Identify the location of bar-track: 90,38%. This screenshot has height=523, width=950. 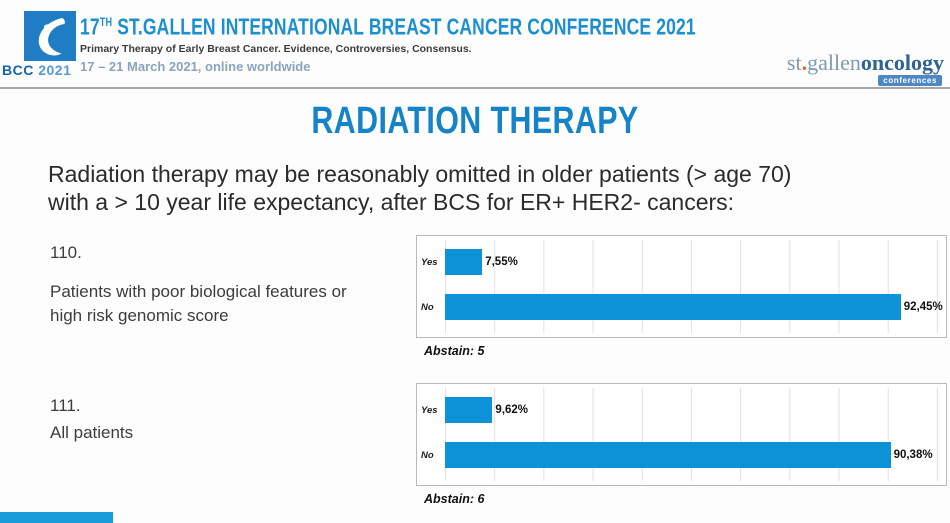
(691, 455).